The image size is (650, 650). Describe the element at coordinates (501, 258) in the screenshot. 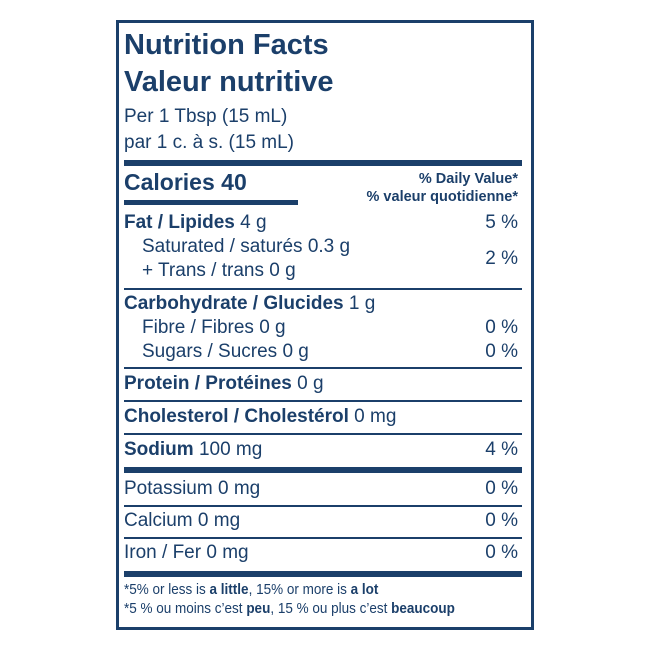

I see `sat-trans-dv: 2 %` at that location.